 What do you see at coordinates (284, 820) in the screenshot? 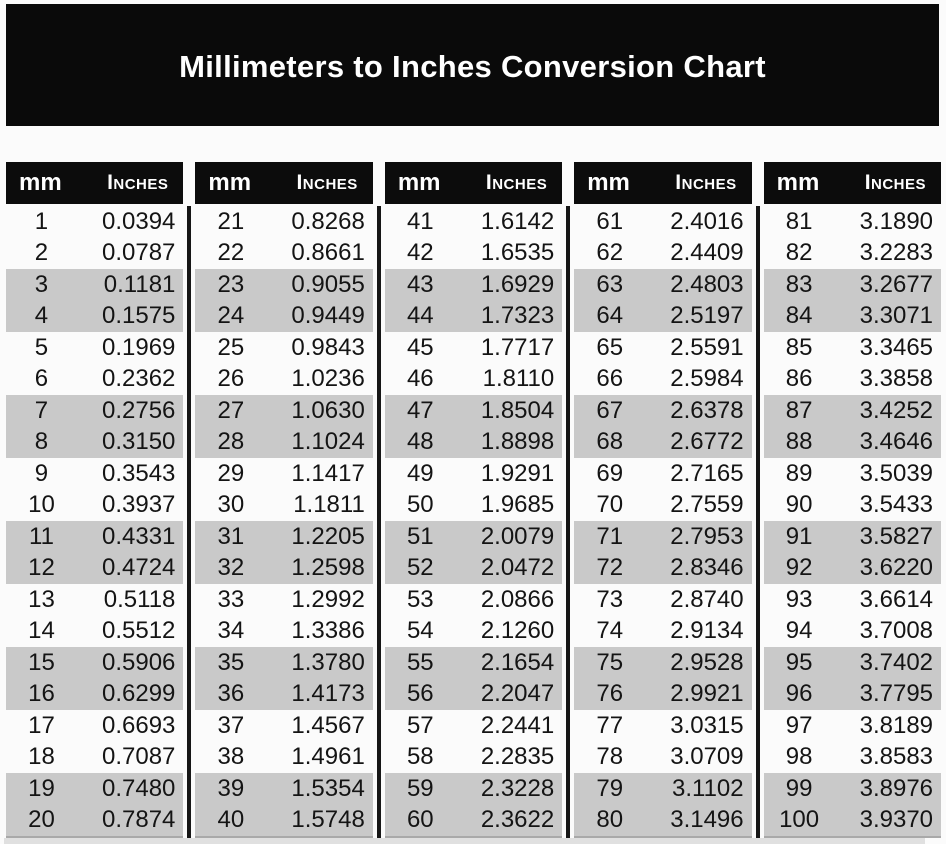
I see `table-row: 40 1.5748` at bounding box center [284, 820].